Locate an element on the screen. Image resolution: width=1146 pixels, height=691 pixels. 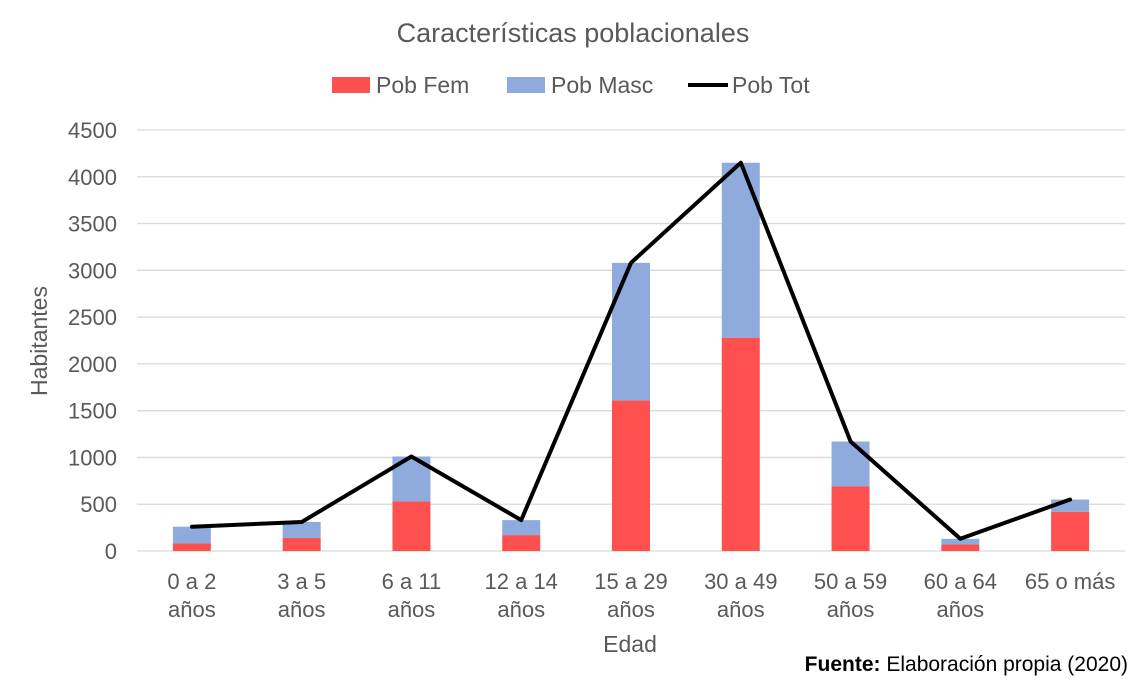
y-tick-label: 2500 is located at coordinates (92, 317).